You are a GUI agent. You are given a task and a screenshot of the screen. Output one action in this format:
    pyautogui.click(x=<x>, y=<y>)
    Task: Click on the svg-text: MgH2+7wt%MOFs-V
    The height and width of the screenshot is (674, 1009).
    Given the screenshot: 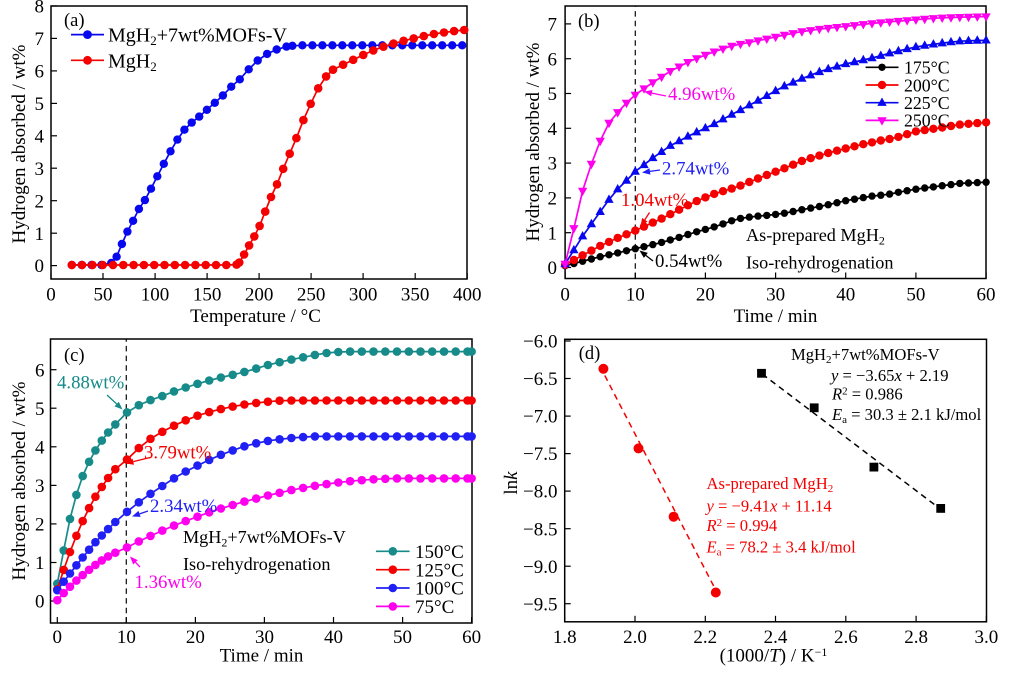 What is the action you would take?
    pyautogui.click(x=264, y=538)
    